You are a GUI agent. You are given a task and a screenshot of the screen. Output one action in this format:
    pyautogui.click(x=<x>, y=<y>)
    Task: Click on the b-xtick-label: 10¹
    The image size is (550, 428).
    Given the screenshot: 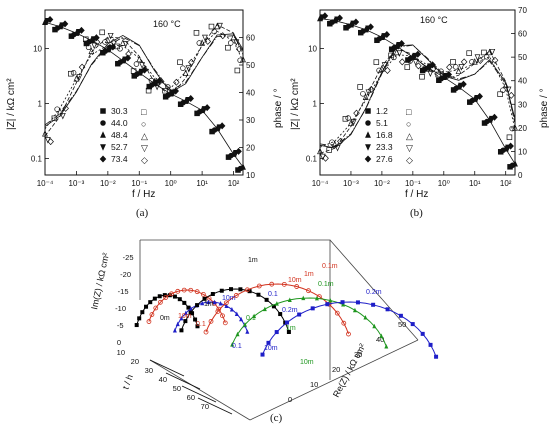 What is the action you would take?
    pyautogui.click(x=475, y=183)
    